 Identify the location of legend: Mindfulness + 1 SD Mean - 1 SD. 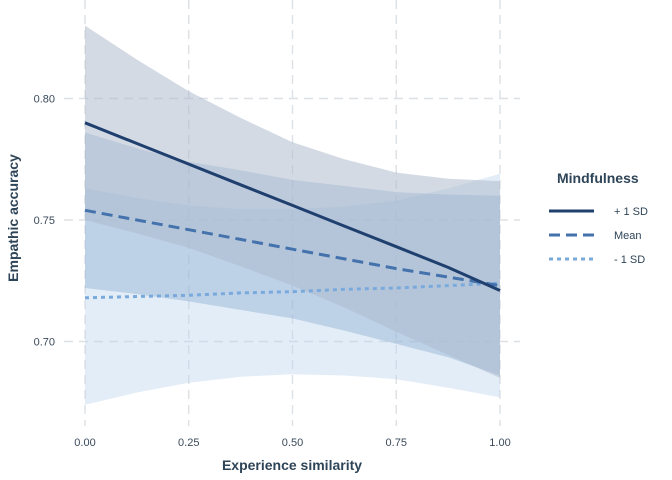
(598, 218).